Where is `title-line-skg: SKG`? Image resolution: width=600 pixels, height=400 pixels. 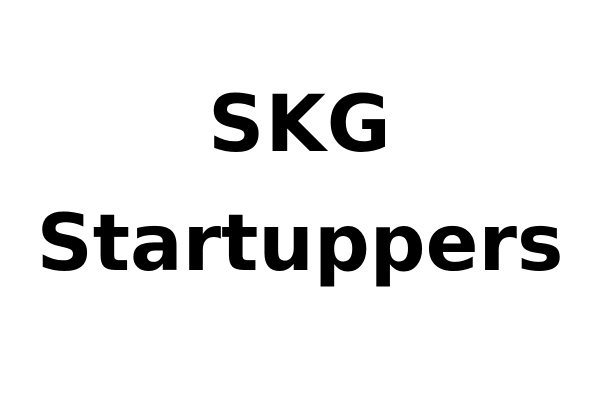
title-line-skg: SKG is located at coordinates (300, 125).